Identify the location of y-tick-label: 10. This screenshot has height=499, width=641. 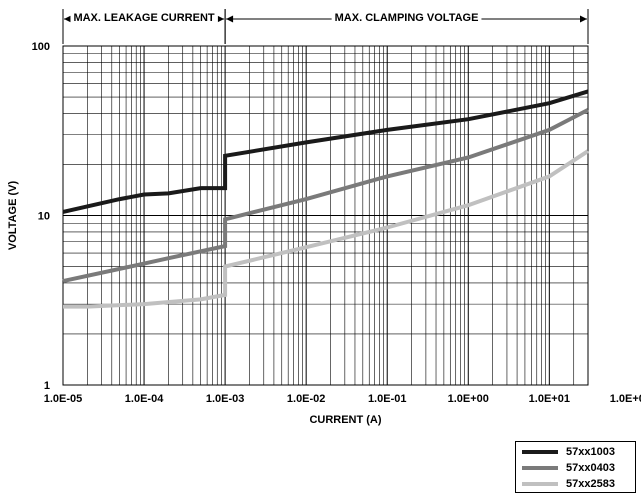
(44, 217).